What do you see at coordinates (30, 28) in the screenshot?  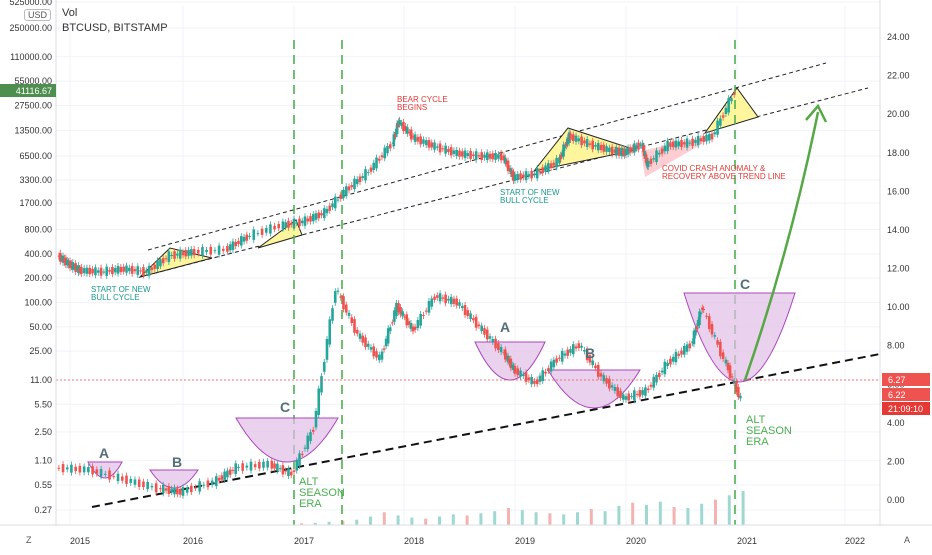 I see `left-axis-tick: 250000.00` at bounding box center [30, 28].